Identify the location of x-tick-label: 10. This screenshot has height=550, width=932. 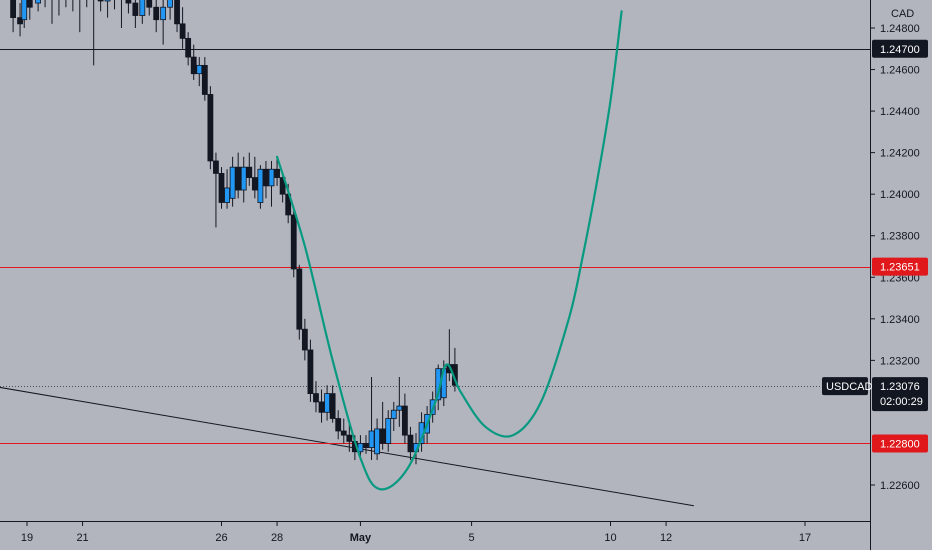
(610, 538).